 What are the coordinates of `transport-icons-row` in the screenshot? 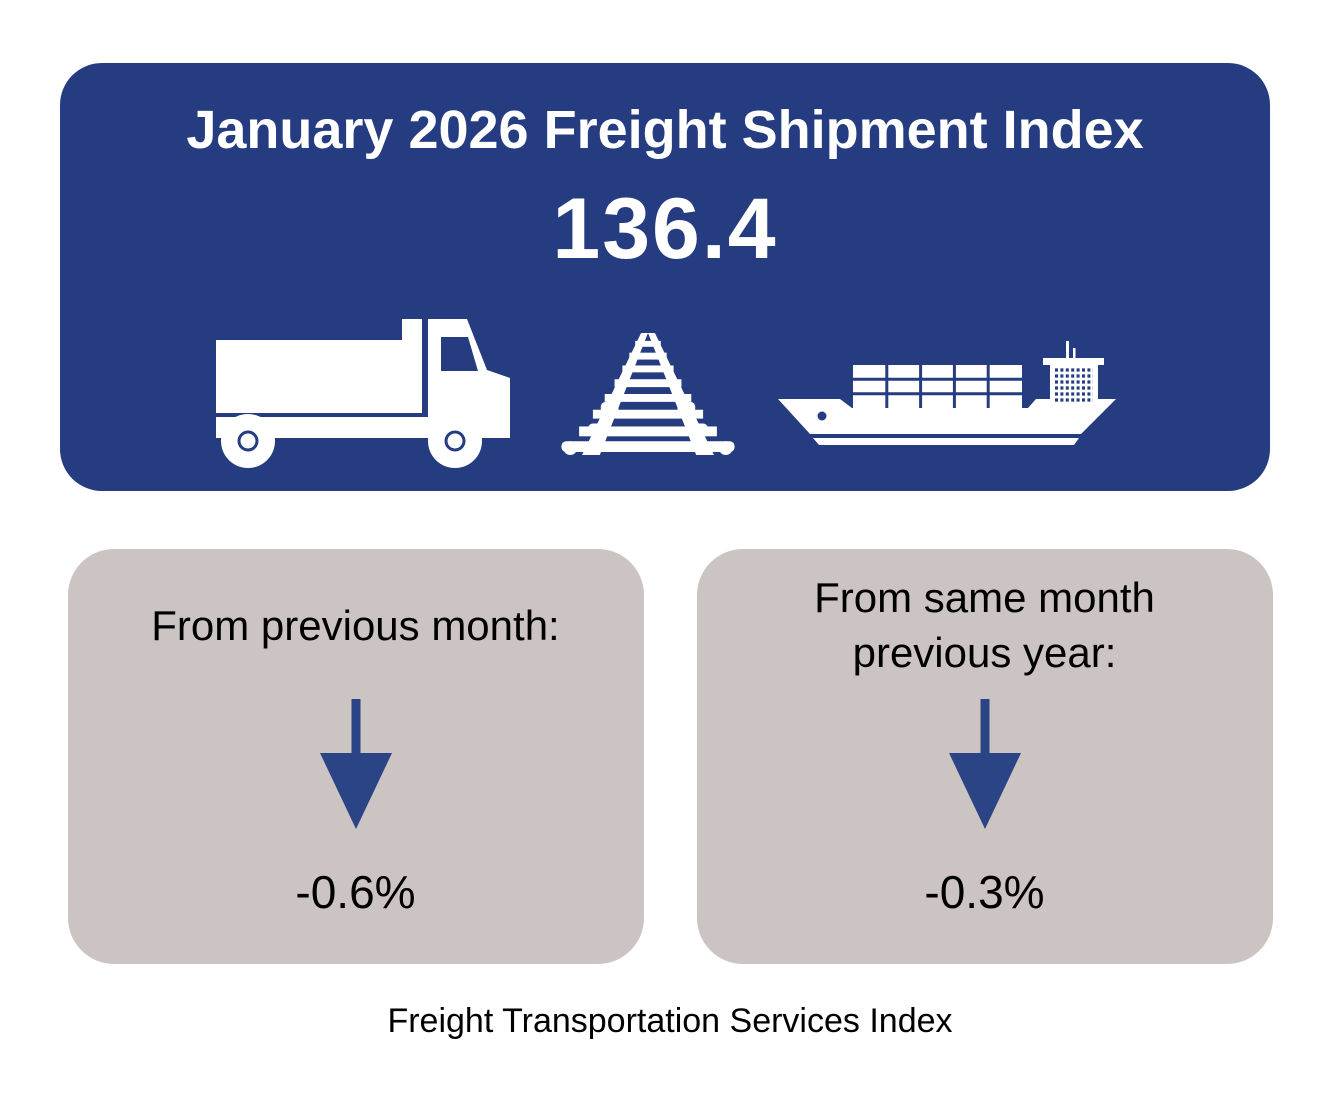 It's located at (665, 393).